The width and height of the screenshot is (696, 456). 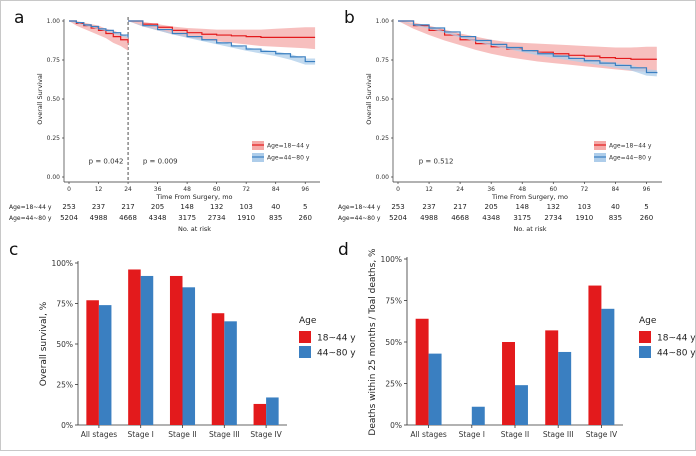 I want to click on y-tick-label: 25%, so click(x=393, y=384).